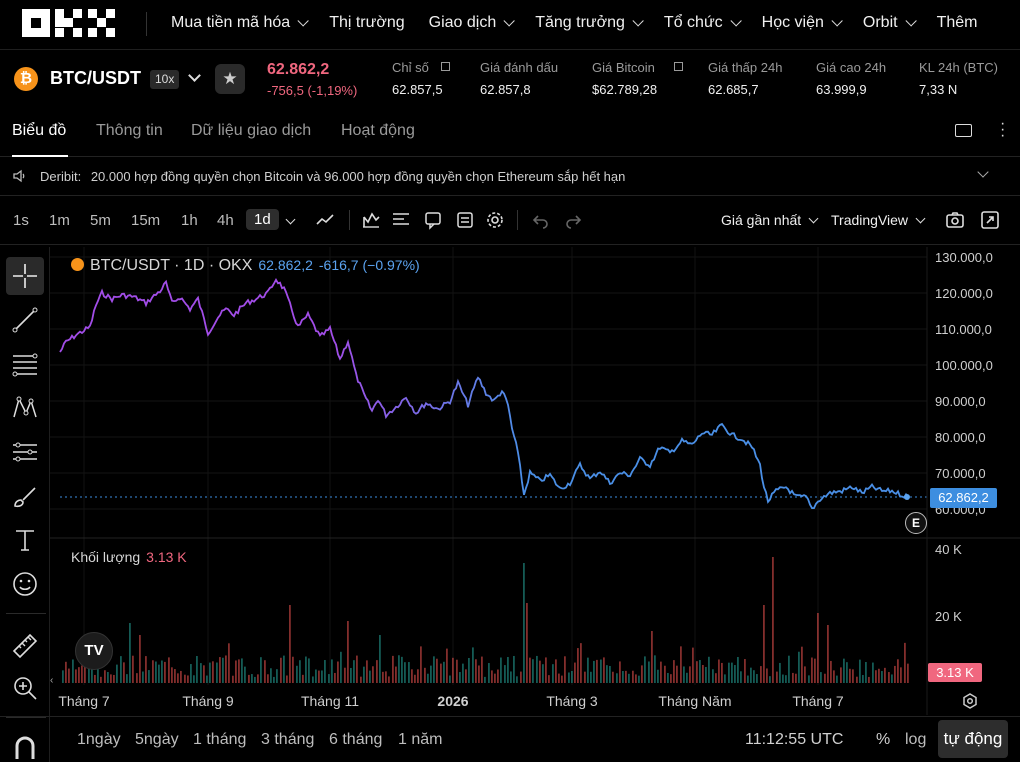  What do you see at coordinates (541, 220) in the screenshot?
I see `undo-icon` at bounding box center [541, 220].